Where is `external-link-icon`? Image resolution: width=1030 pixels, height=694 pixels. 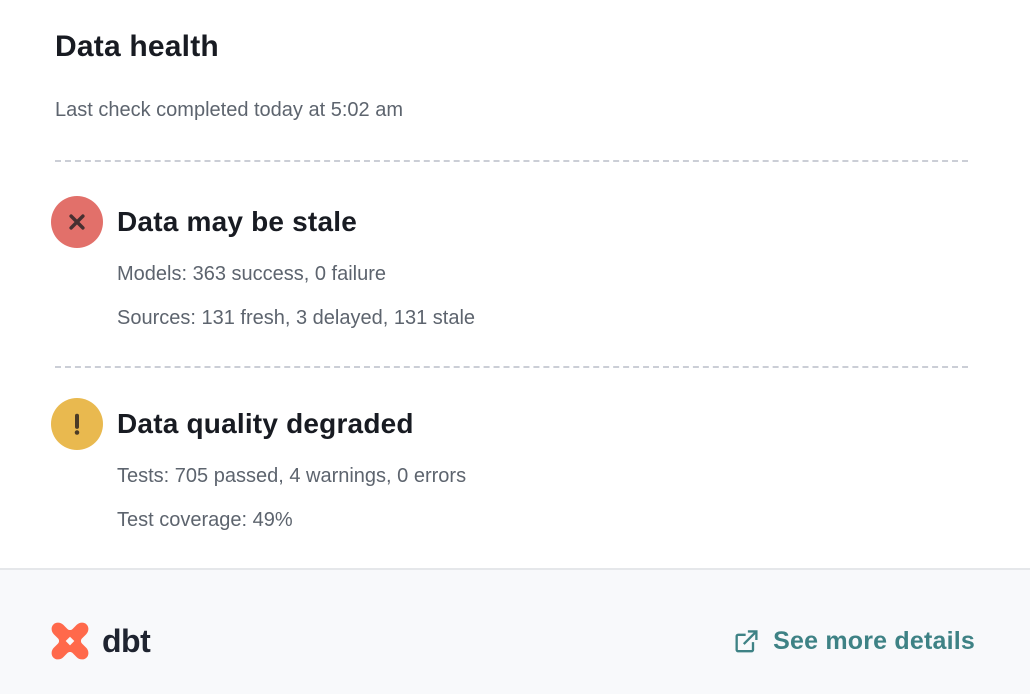
external-link-icon is located at coordinates (746, 641).